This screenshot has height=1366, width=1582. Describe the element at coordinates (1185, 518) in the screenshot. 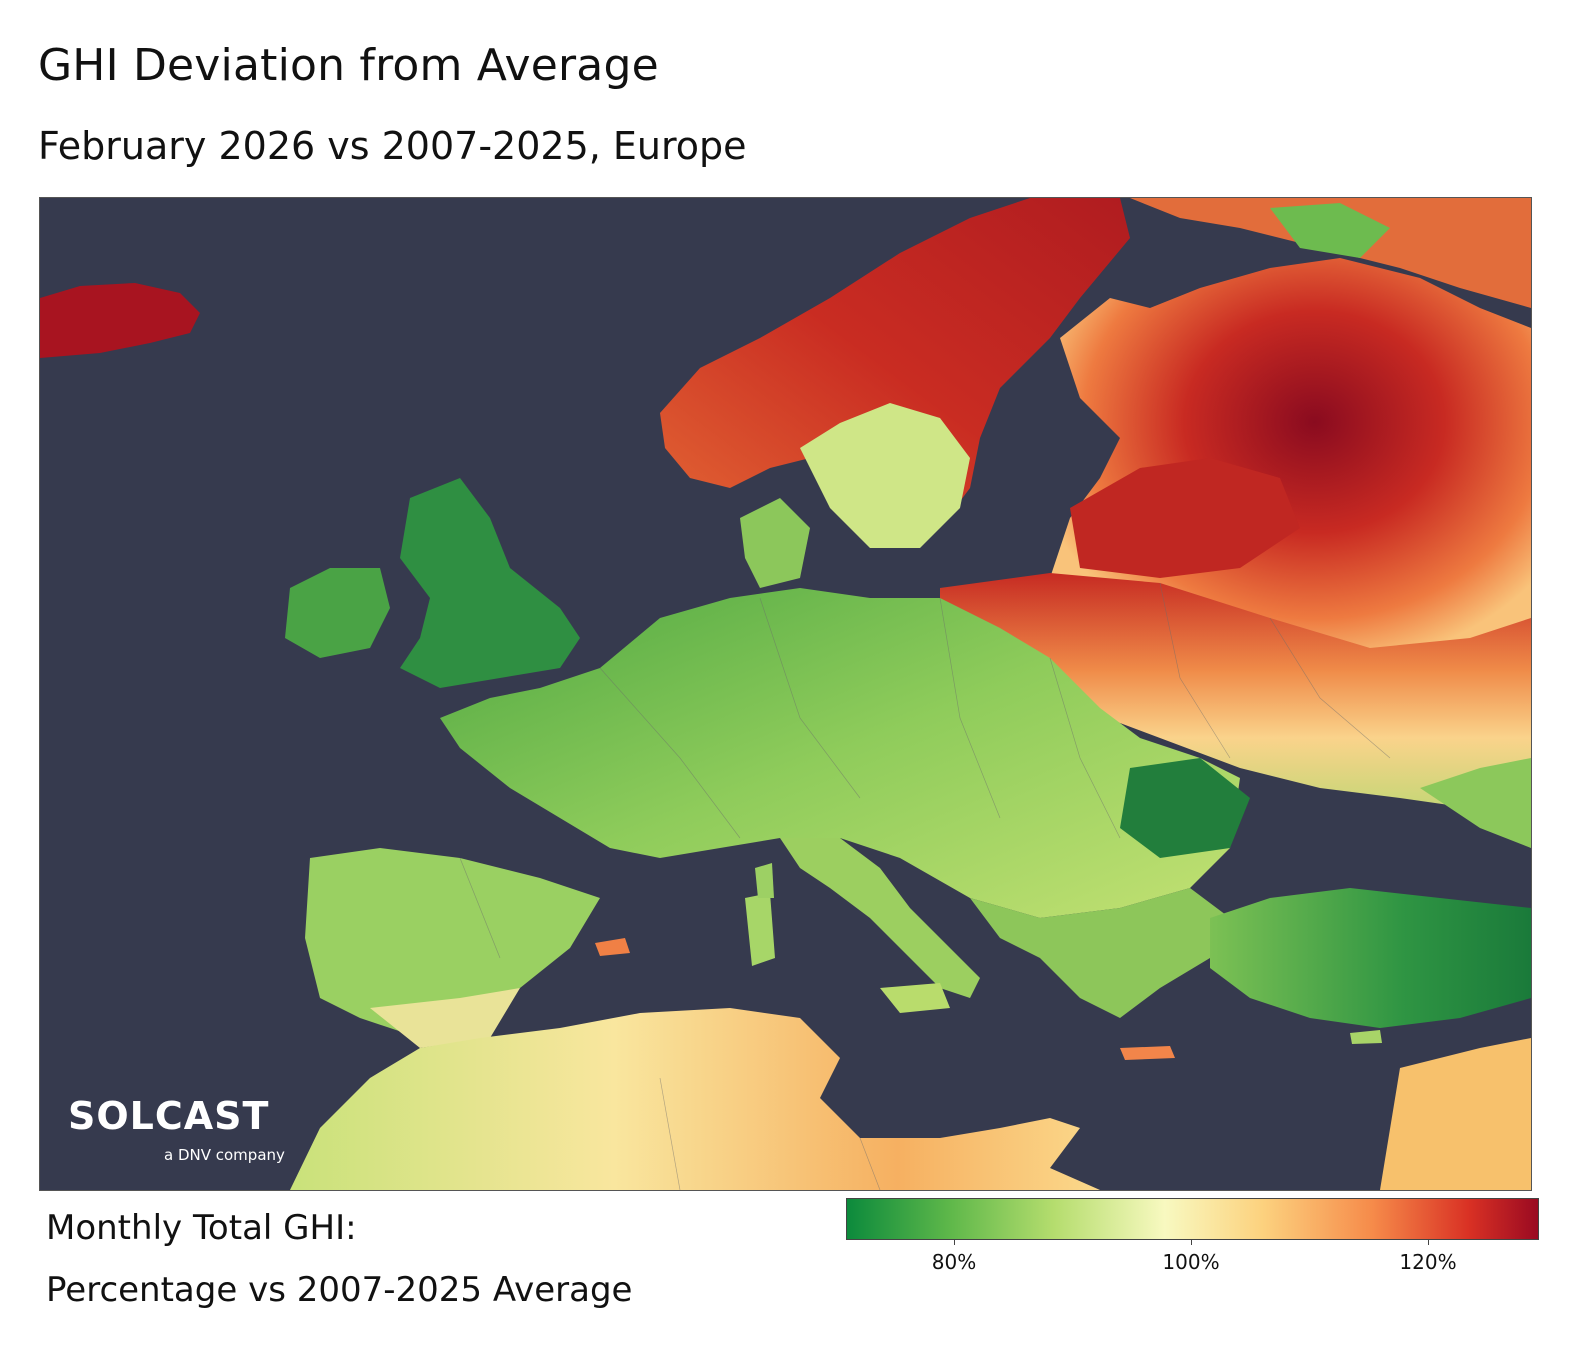

I see `baltics` at that location.